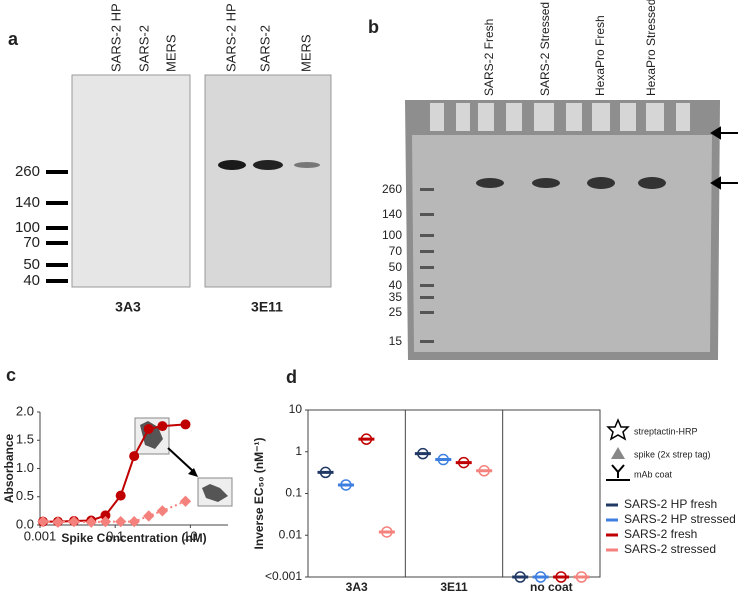 The image size is (740, 596). I want to click on y-tick-label: 0.0, so click(25, 523).